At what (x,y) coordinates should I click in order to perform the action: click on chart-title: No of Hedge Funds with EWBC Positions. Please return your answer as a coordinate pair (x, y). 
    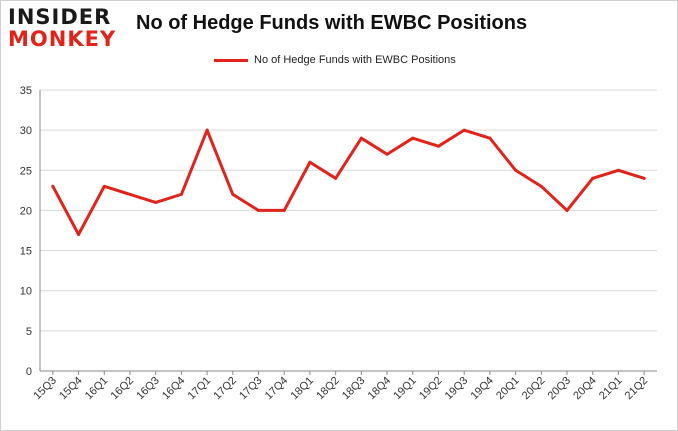
    Looking at the image, I should click on (332, 23).